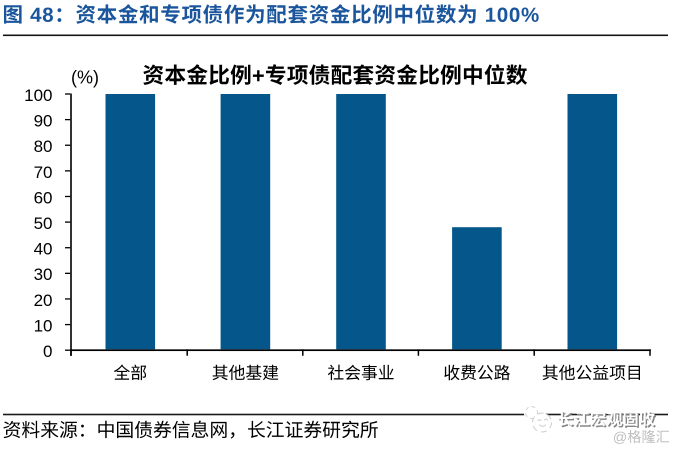  What do you see at coordinates (43, 274) in the screenshot?
I see `svg-text: 30` at bounding box center [43, 274].